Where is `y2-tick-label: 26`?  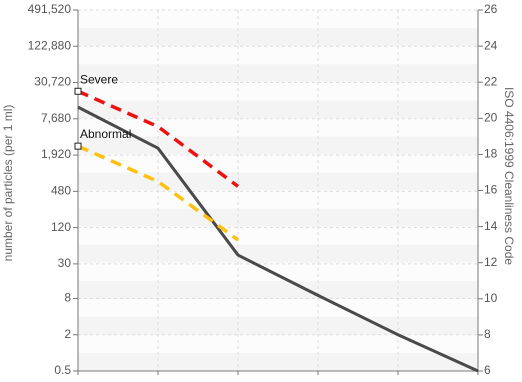
y2-tick-label: 26 is located at coordinates (491, 9).